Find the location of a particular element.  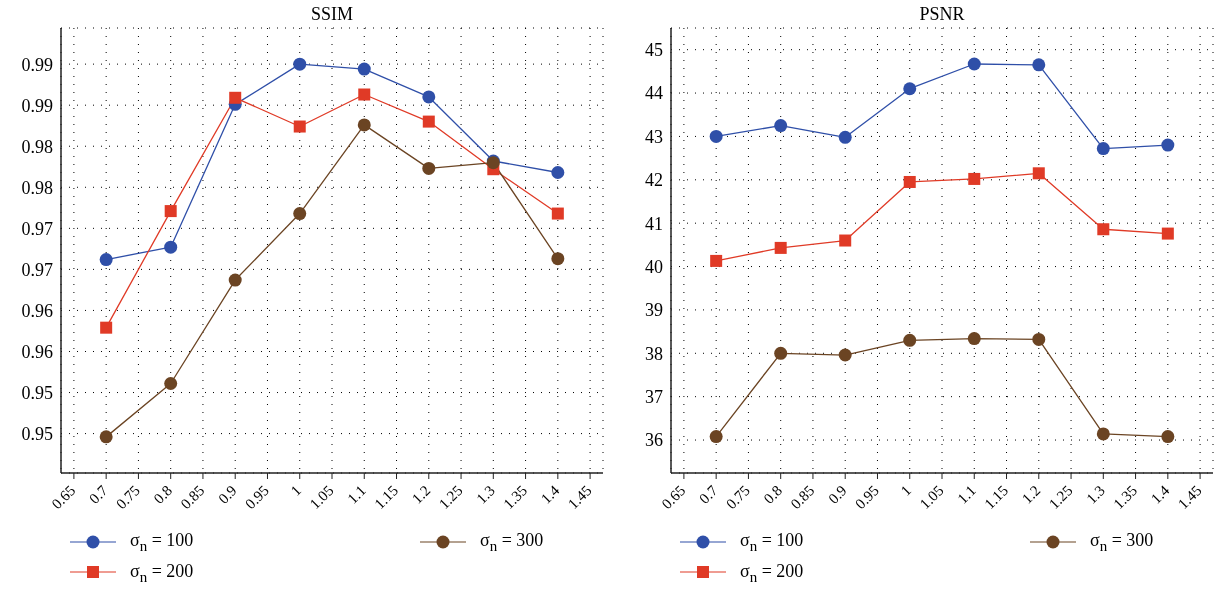

y-tick-label: 40 is located at coordinates (654, 266).